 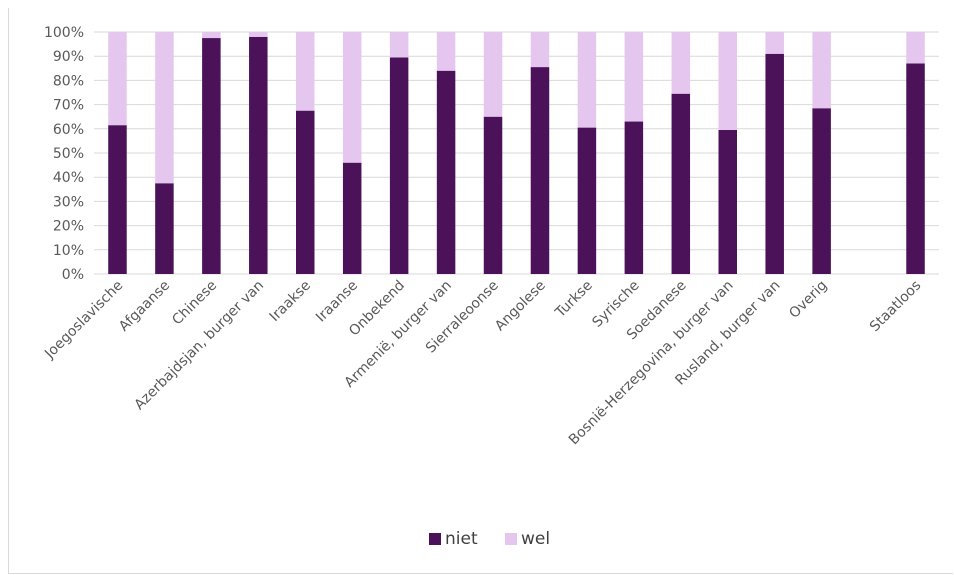 What do you see at coordinates (461, 539) in the screenshot?
I see `legend-label: niet` at bounding box center [461, 539].